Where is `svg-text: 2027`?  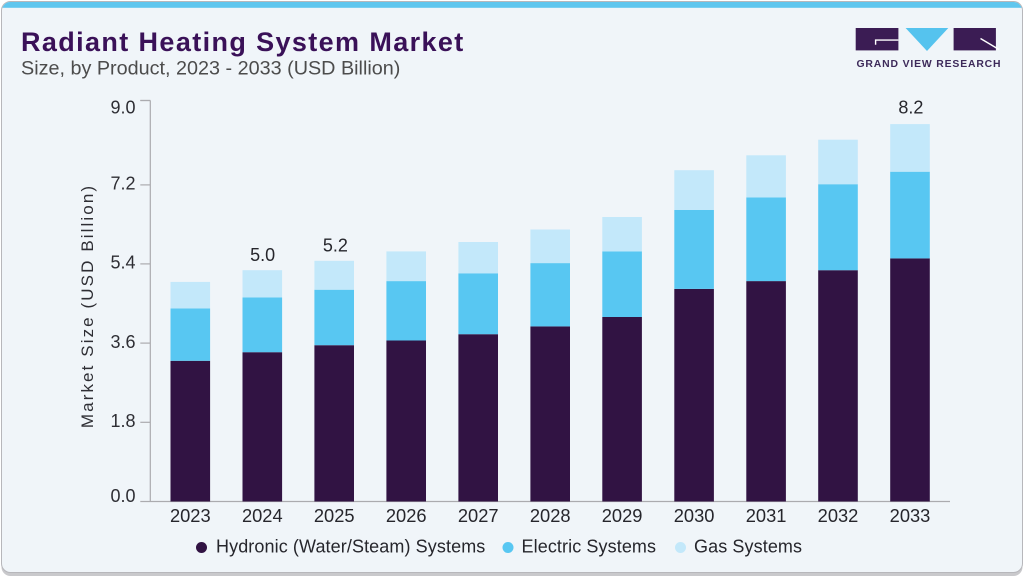
svg-text: 2027 is located at coordinates (478, 515).